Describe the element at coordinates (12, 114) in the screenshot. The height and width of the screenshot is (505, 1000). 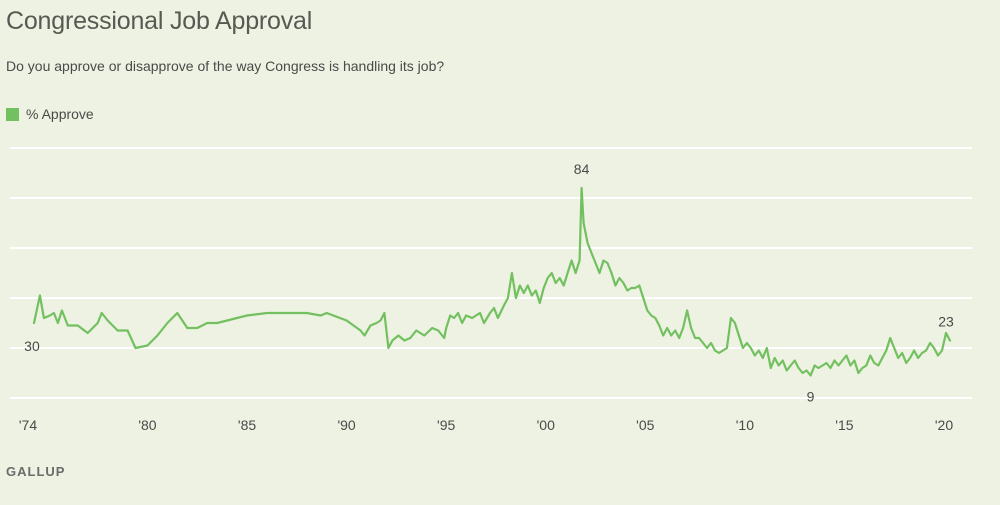
I see `legend-swatch-approve` at that location.